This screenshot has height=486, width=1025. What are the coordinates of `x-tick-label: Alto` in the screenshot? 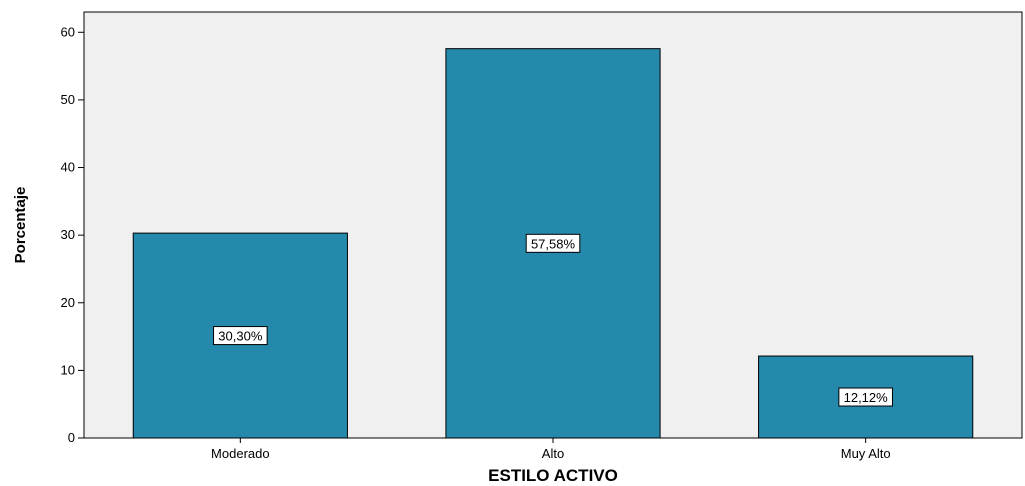 It's located at (553, 453).